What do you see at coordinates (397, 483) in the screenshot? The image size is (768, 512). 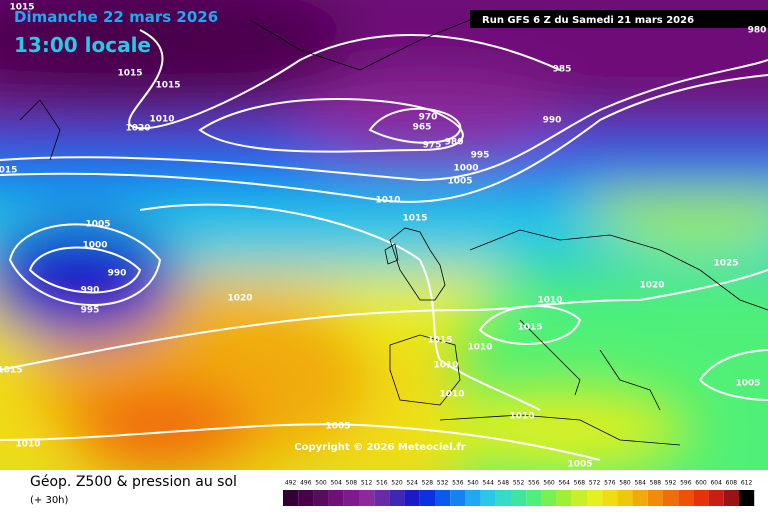 I see `colorbar-label: 520` at bounding box center [397, 483].